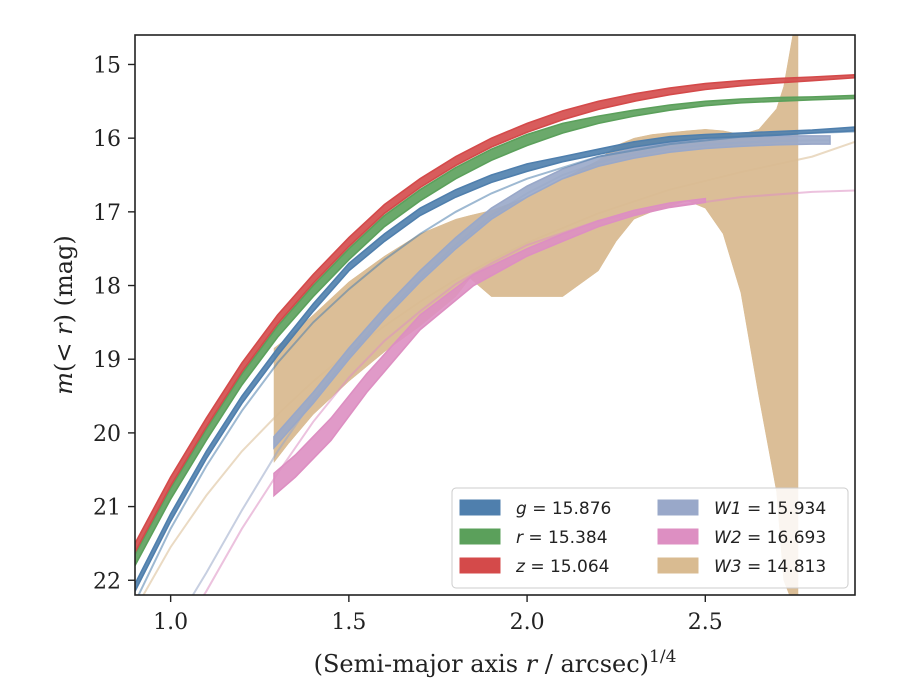 The height and width of the screenshot is (700, 900). What do you see at coordinates (527, 622) in the screenshot?
I see `x-tick-label: 2.0` at bounding box center [527, 622].